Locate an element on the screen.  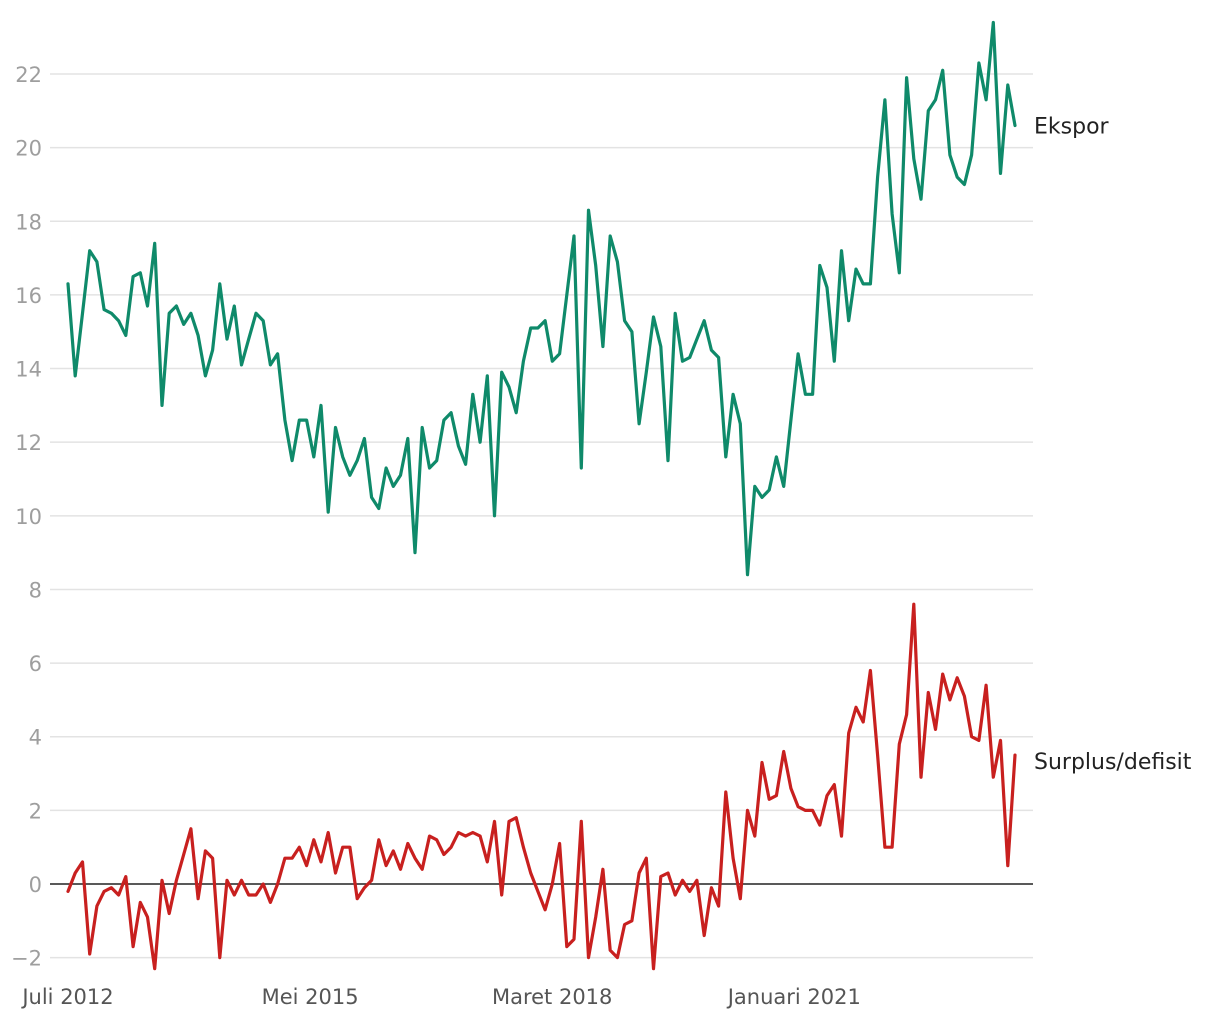
y-tick-label: 10 is located at coordinates (28, 517).